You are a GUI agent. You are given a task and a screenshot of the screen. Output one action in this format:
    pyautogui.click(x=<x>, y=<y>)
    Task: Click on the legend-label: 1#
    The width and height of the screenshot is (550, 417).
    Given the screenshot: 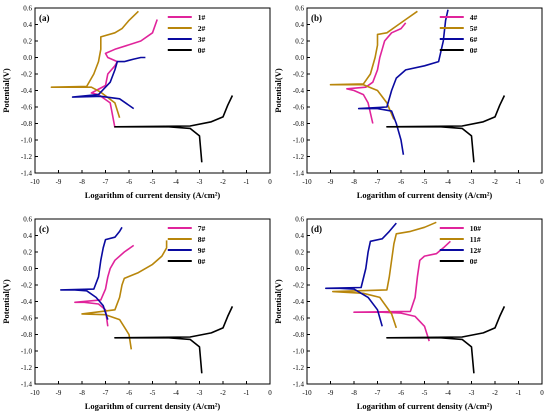 What is the action you would take?
    pyautogui.click(x=202, y=17)
    